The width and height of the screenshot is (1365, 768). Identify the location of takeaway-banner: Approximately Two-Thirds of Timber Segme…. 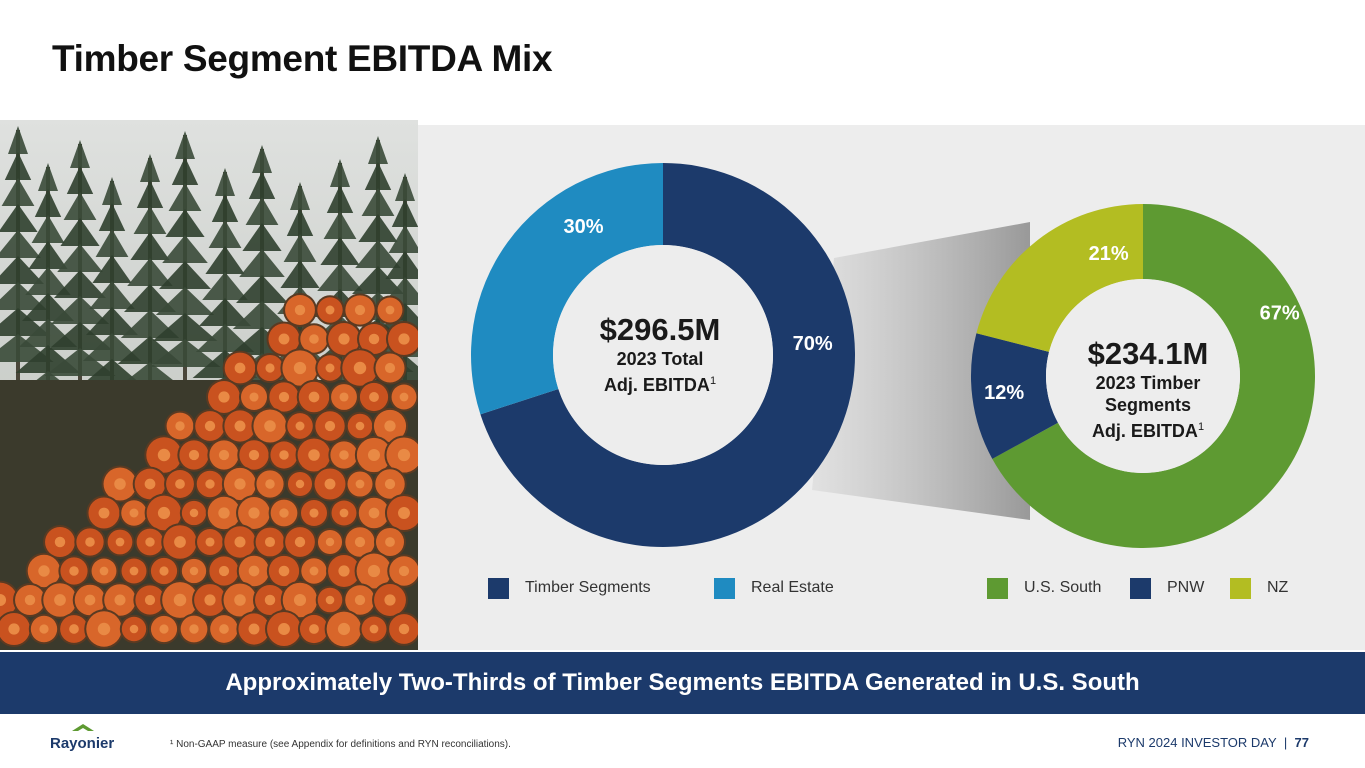
(682, 682).